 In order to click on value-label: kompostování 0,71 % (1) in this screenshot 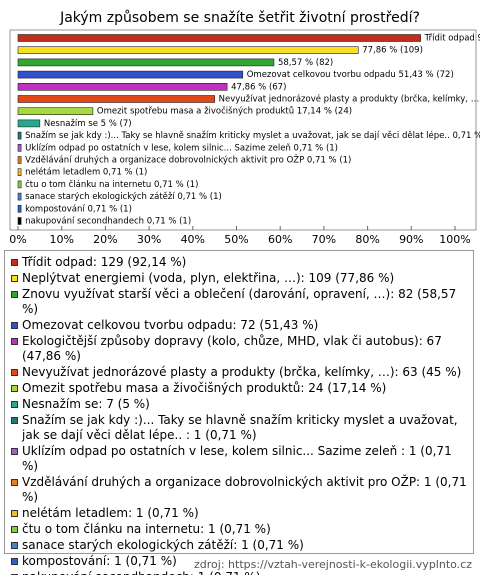, I will do `click(78, 209)`.